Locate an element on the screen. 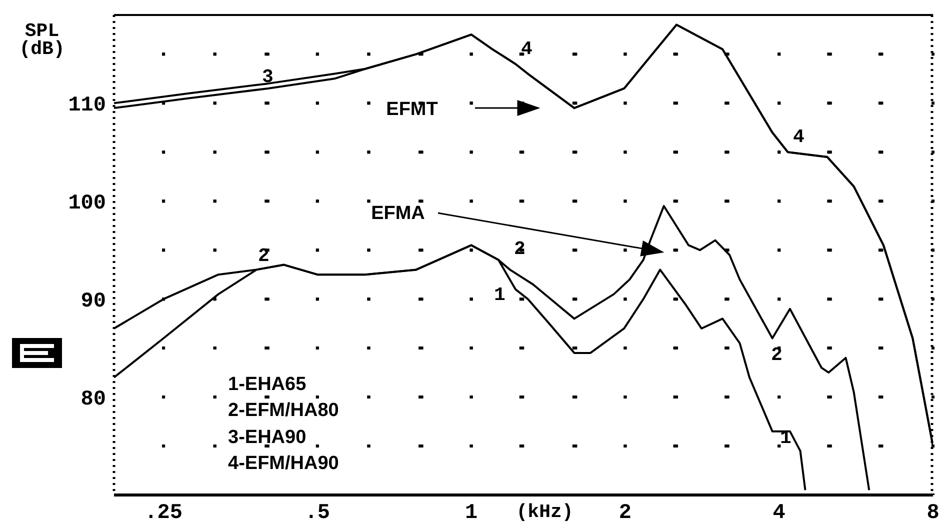 Image resolution: width=945 pixels, height=523 pixels. annotation: 3 is located at coordinates (268, 77).